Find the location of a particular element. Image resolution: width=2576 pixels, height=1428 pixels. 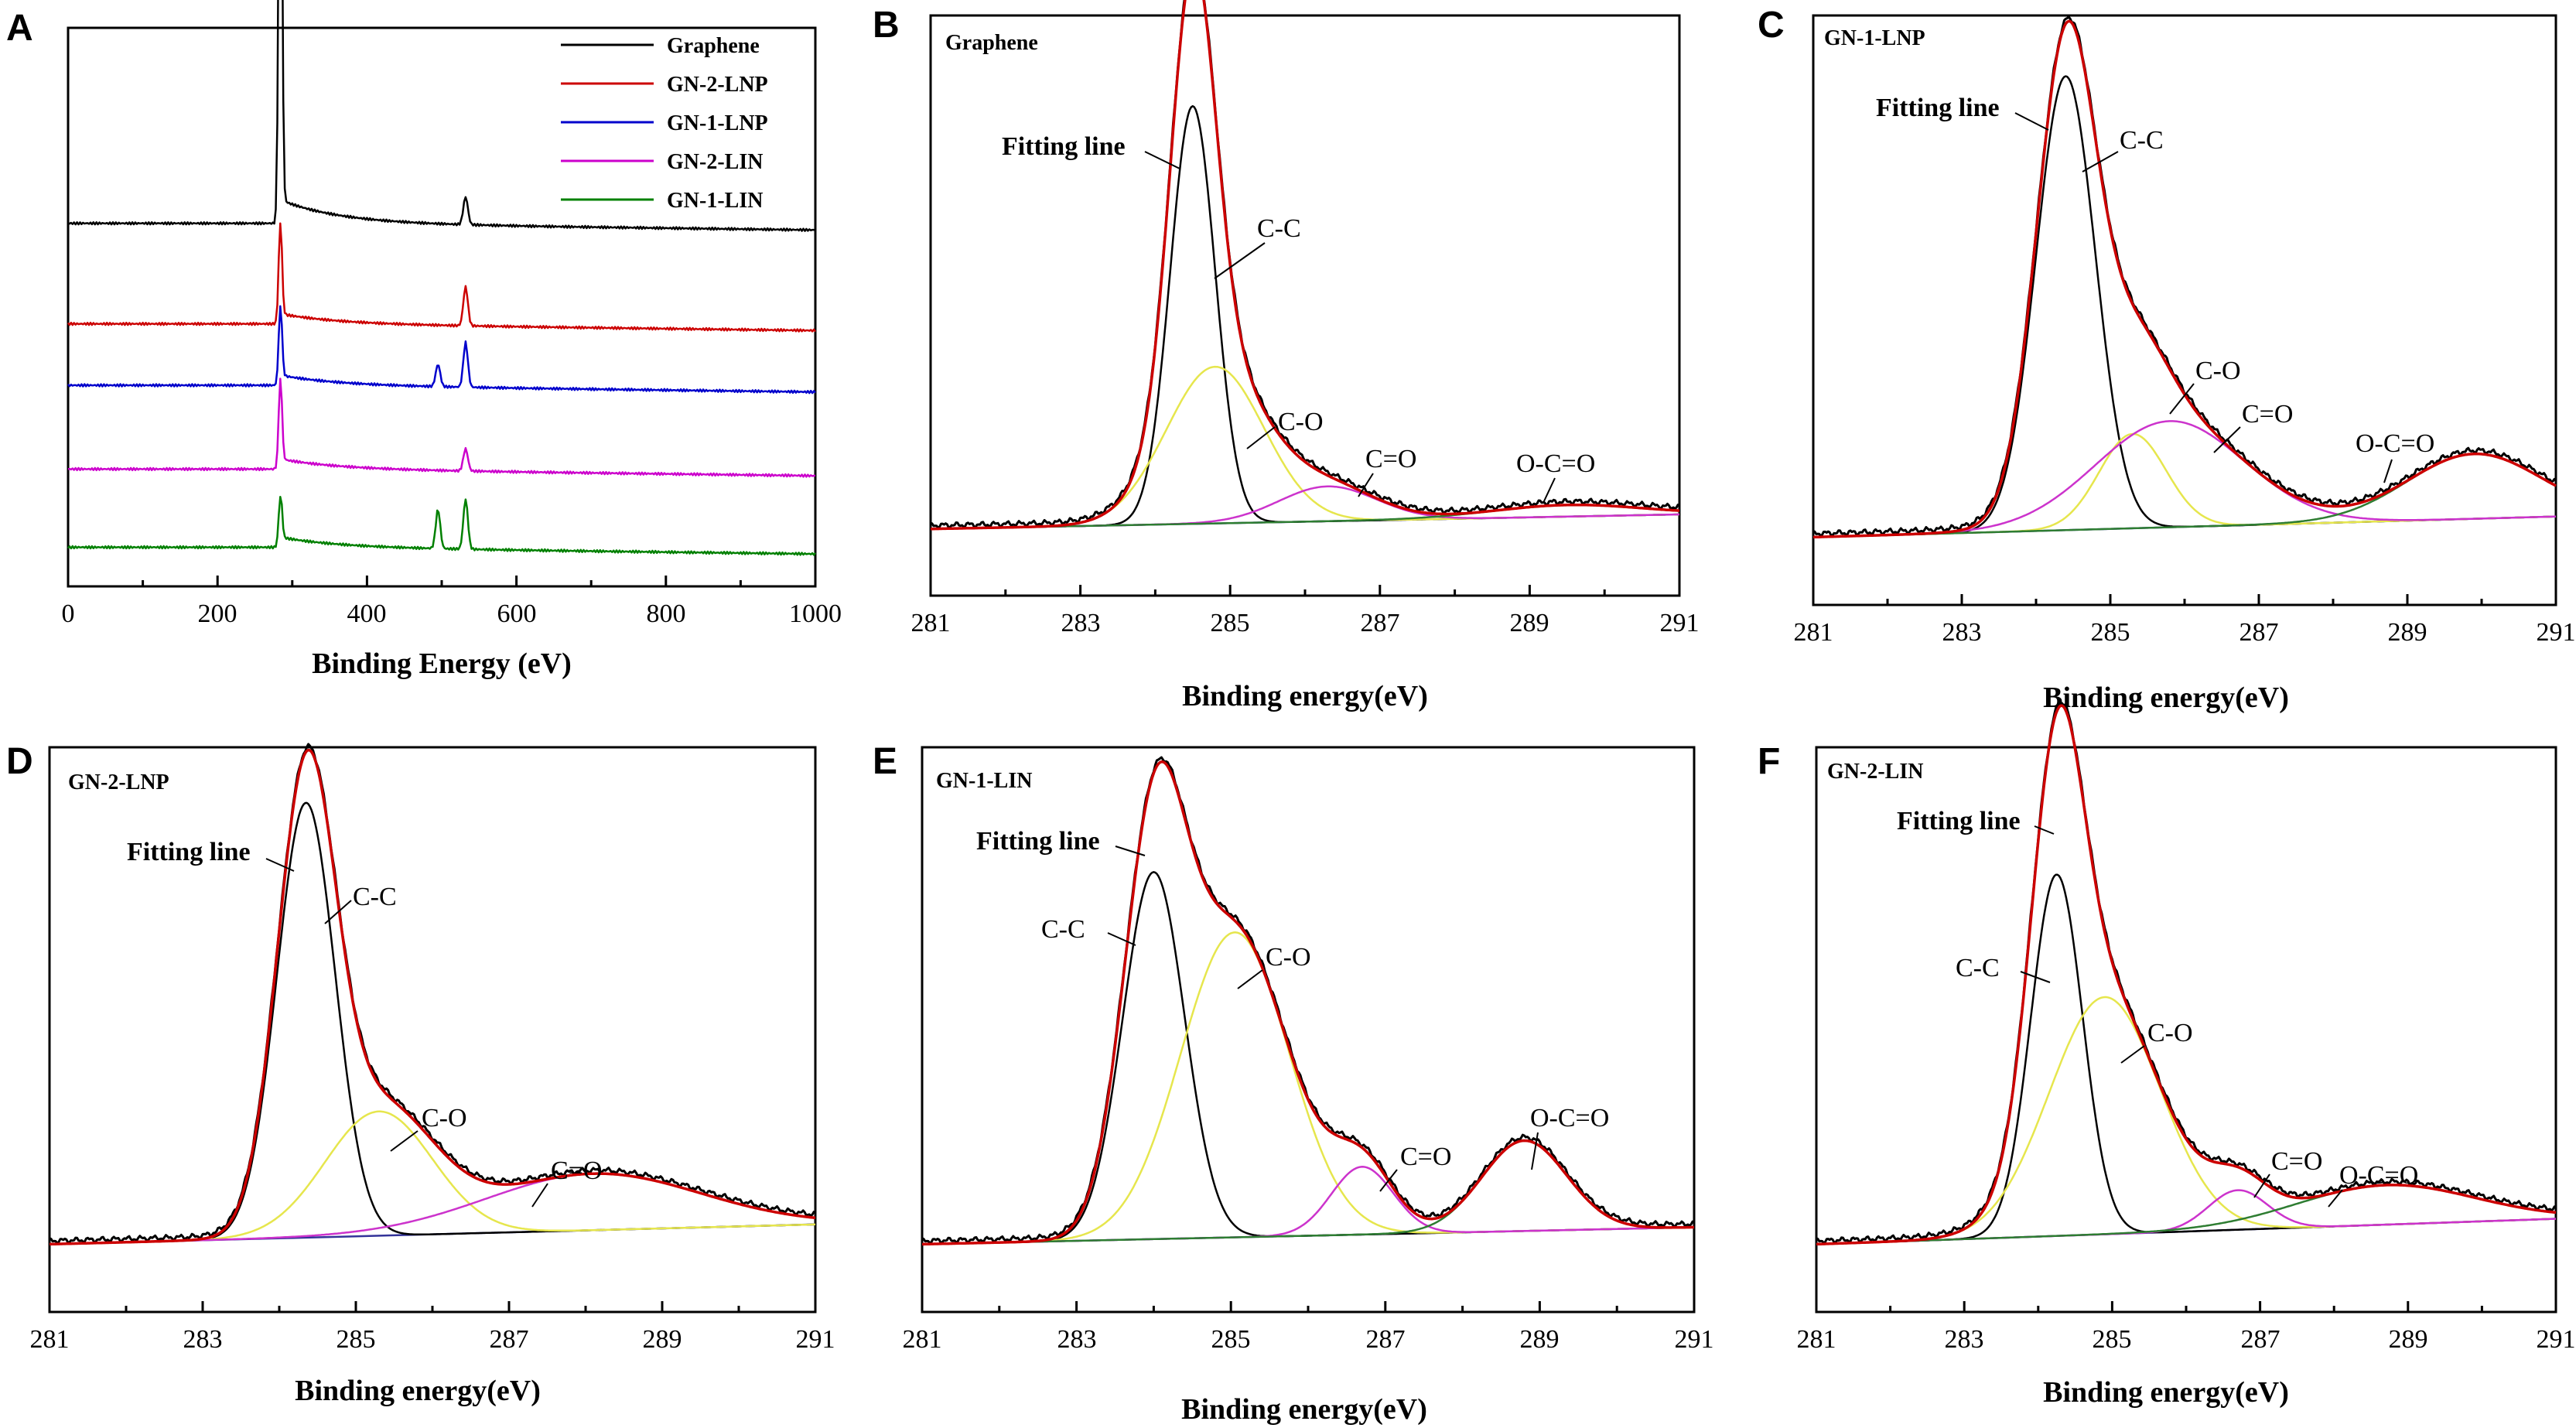

panel-e-ann-c-eq-o: C=O is located at coordinates (1425, 1157).